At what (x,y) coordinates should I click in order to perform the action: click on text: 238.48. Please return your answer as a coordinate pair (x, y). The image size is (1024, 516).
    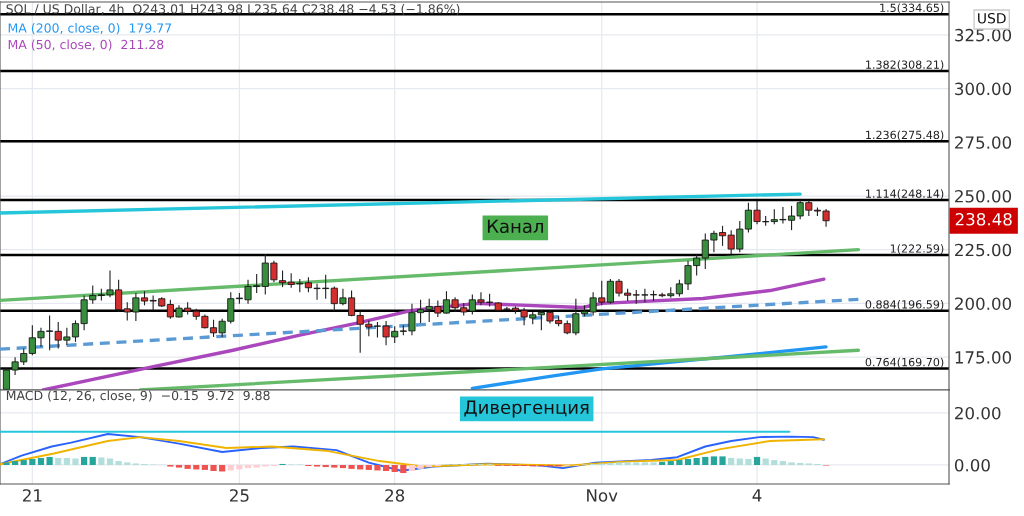
    Looking at the image, I should click on (983, 219).